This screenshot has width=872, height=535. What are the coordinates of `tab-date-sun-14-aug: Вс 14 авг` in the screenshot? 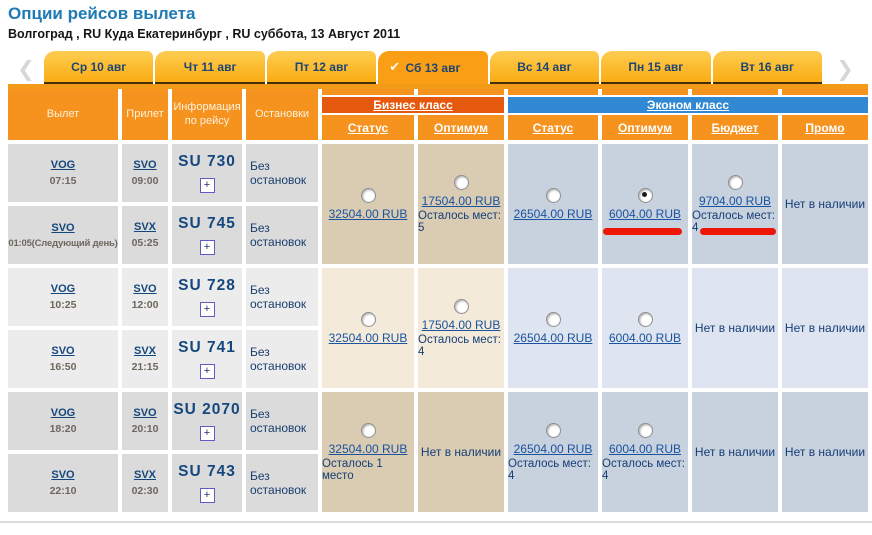 It's located at (544, 67).